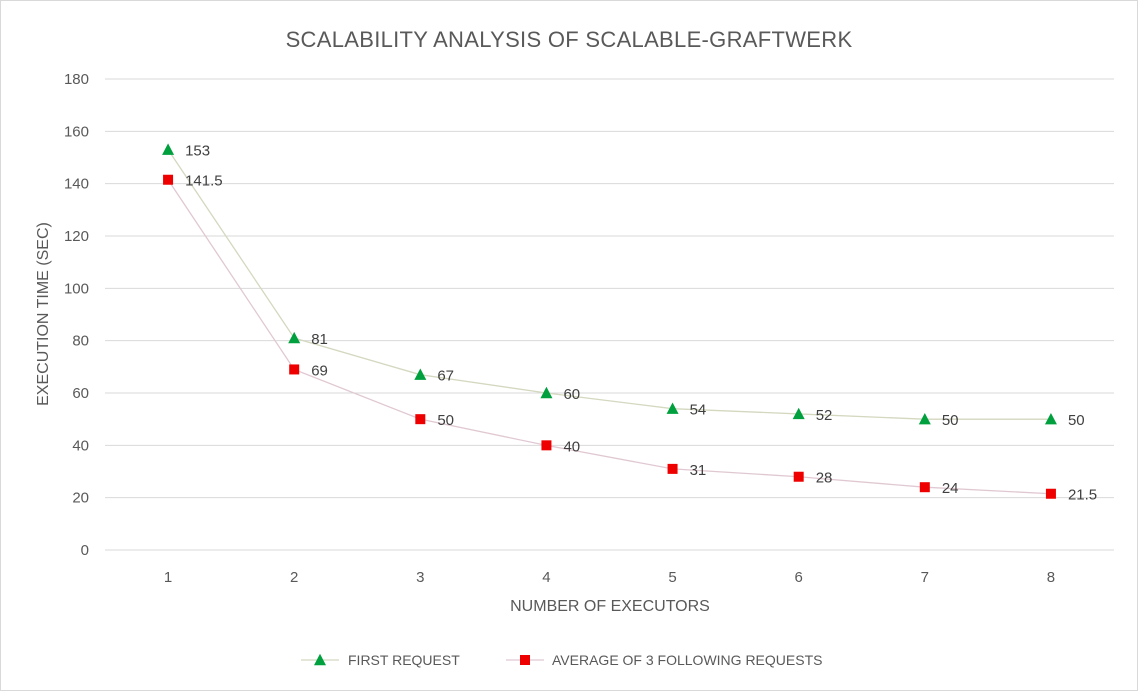 The image size is (1138, 691). Describe the element at coordinates (950, 488) in the screenshot. I see `data-label: 24` at that location.